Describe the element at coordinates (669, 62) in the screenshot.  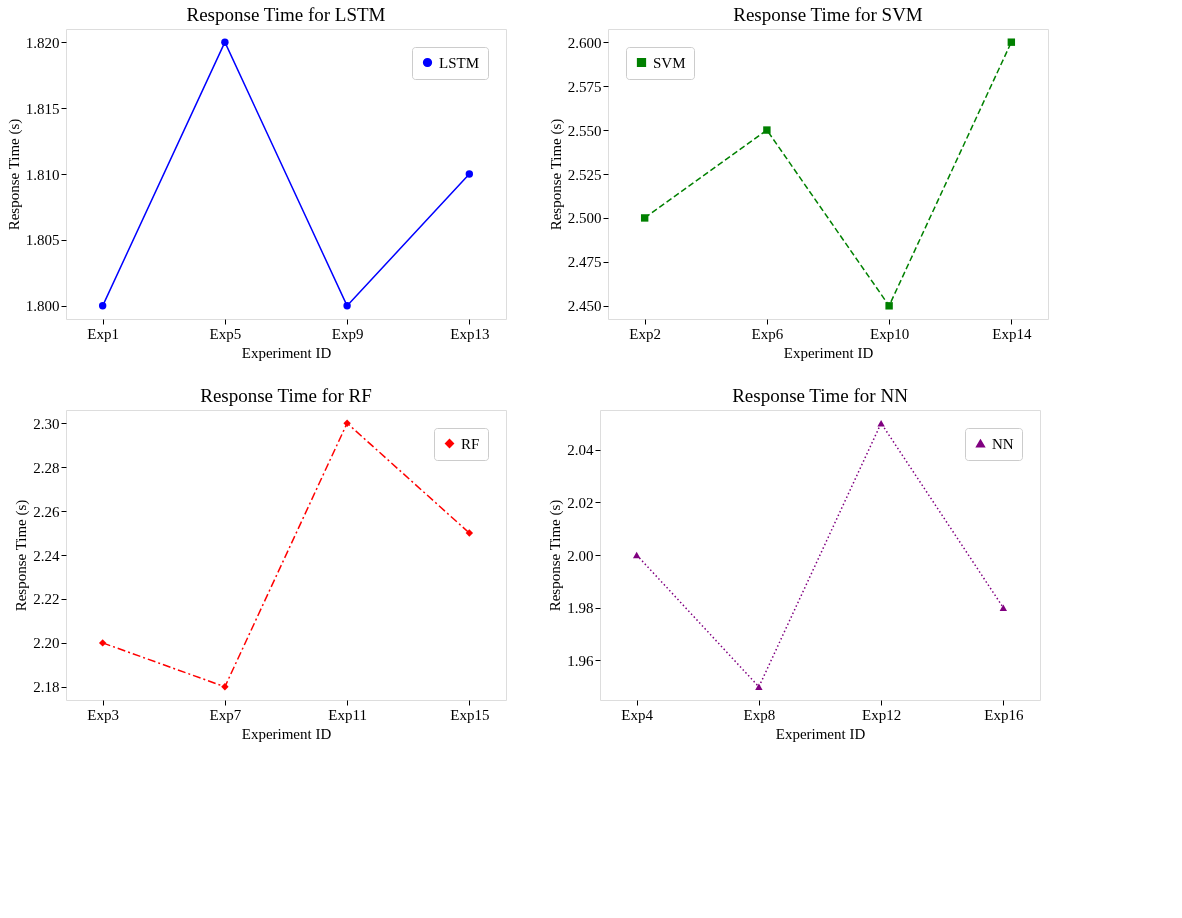
I see `legend-label: SVM` at that location.